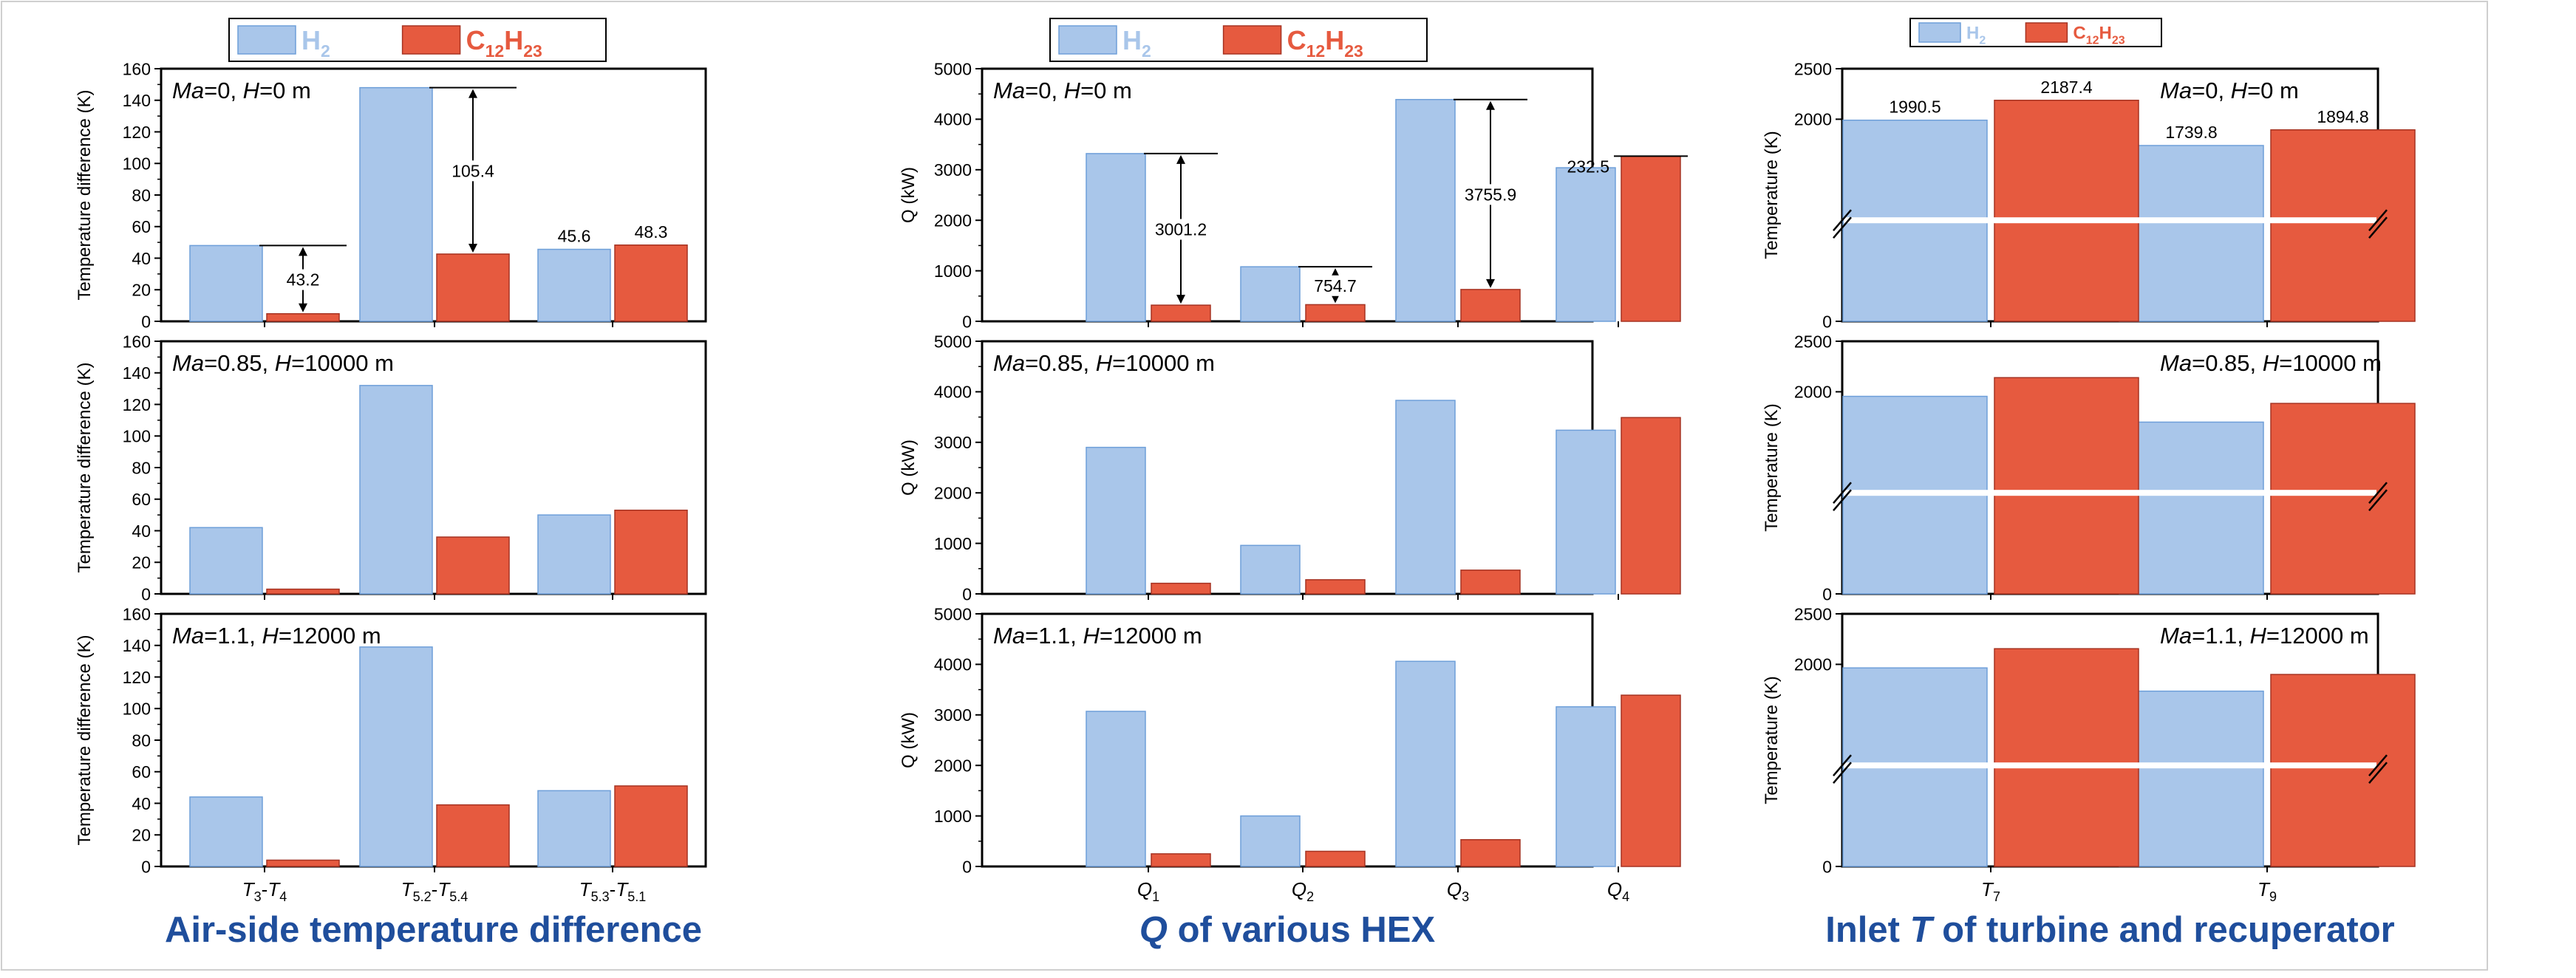  What do you see at coordinates (2110, 493) in the screenshot?
I see `axis-break-band` at bounding box center [2110, 493].